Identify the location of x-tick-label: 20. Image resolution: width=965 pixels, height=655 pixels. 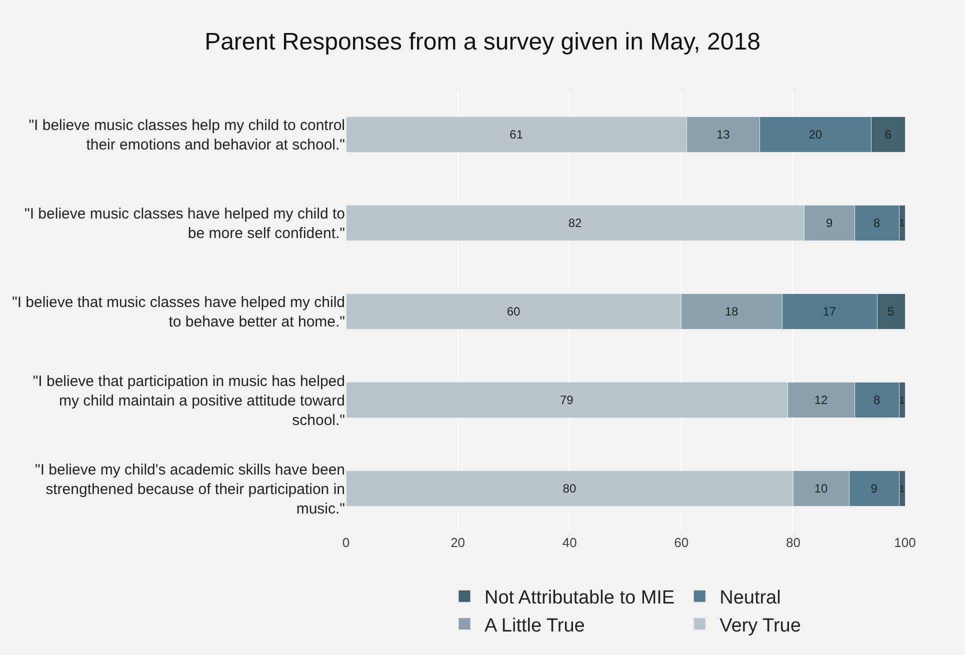
(458, 542).